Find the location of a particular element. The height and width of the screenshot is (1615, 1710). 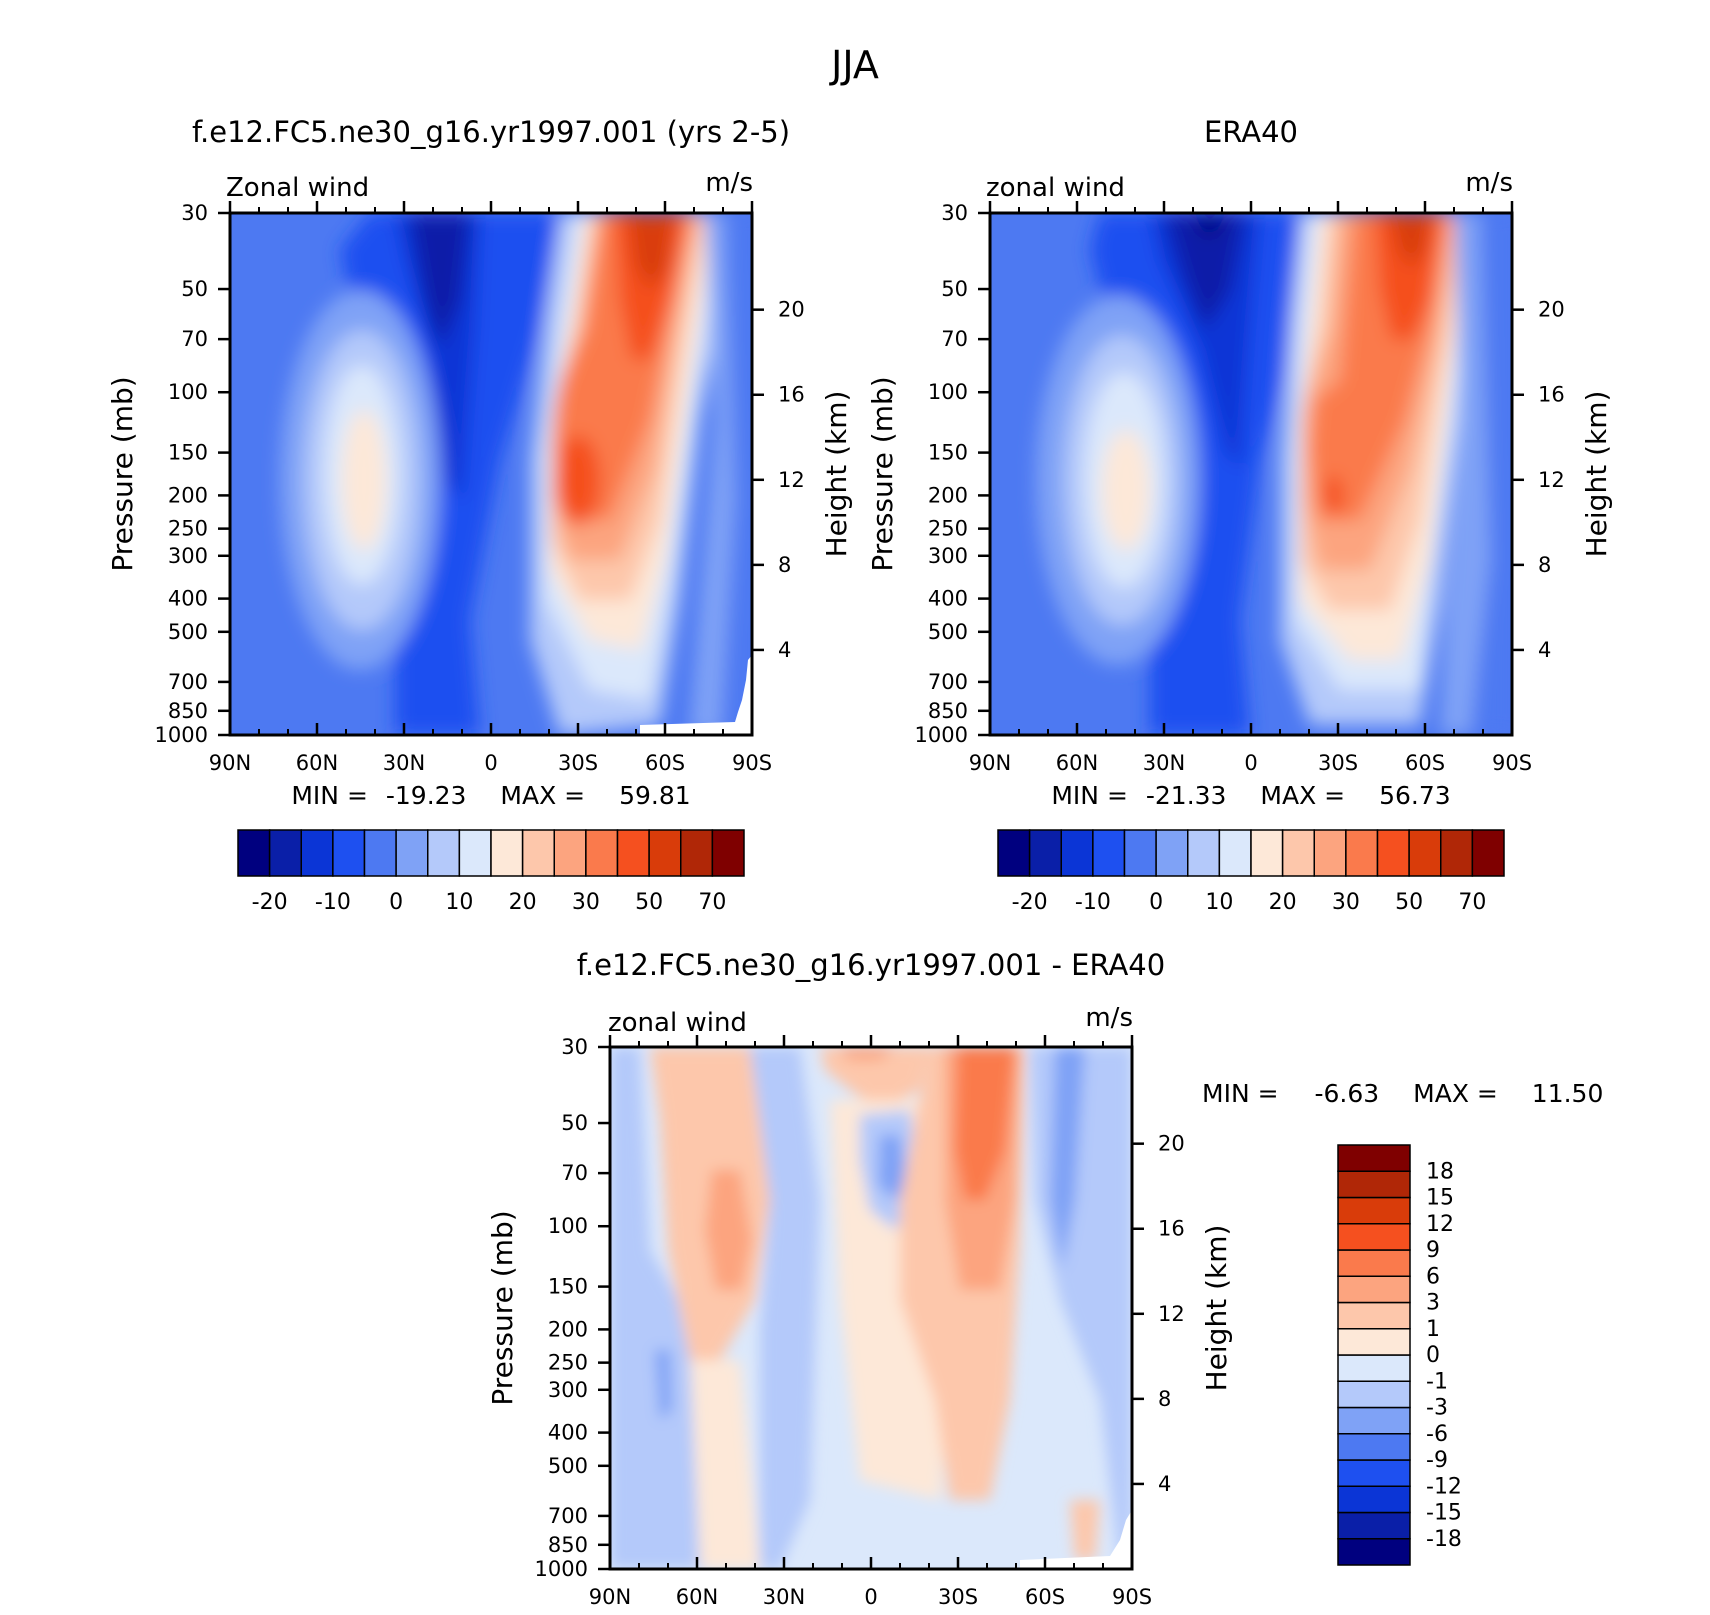

colorbar-label: 3 is located at coordinates (1433, 1303).